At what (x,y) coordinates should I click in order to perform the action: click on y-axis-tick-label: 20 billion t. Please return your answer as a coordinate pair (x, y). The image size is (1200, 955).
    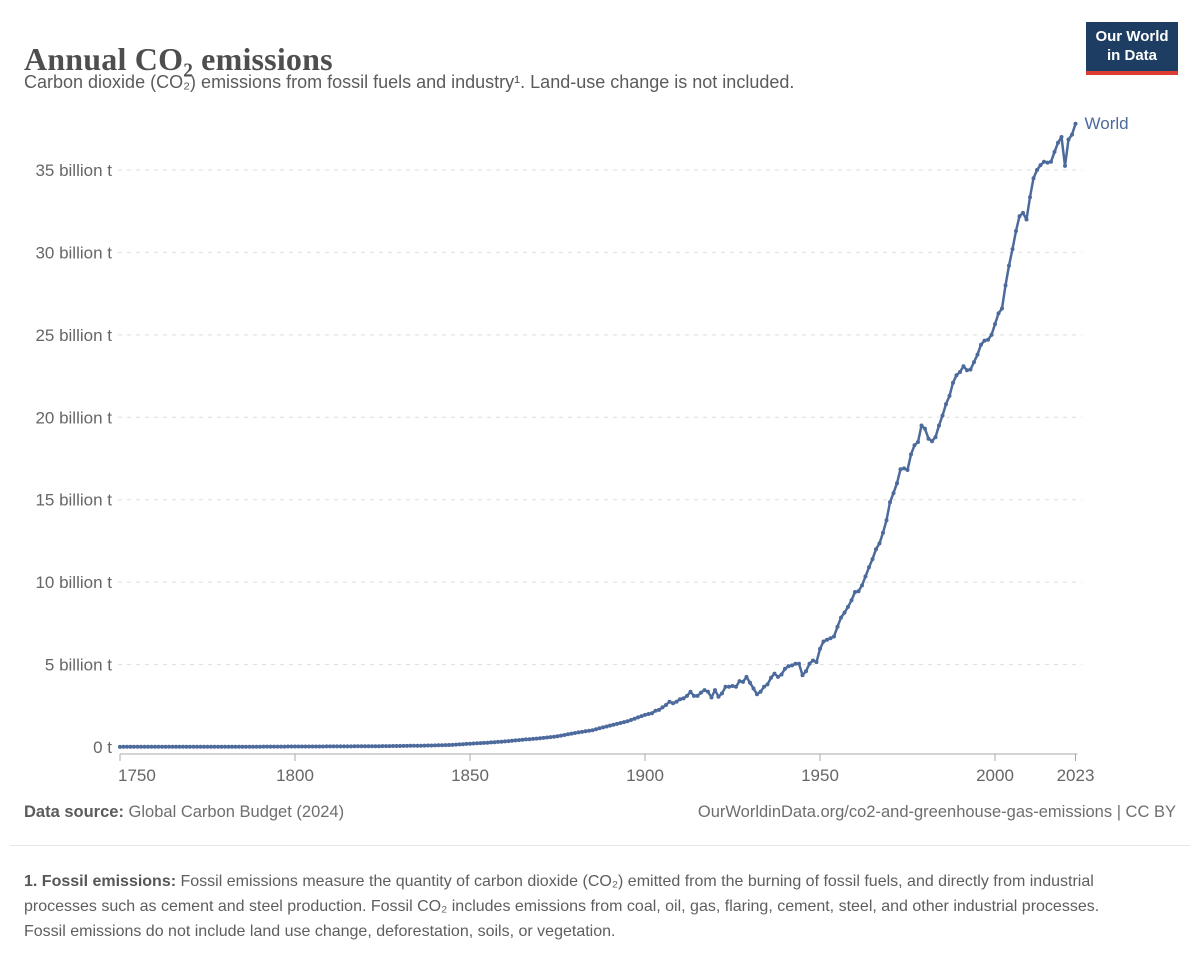
    Looking at the image, I should click on (73, 417).